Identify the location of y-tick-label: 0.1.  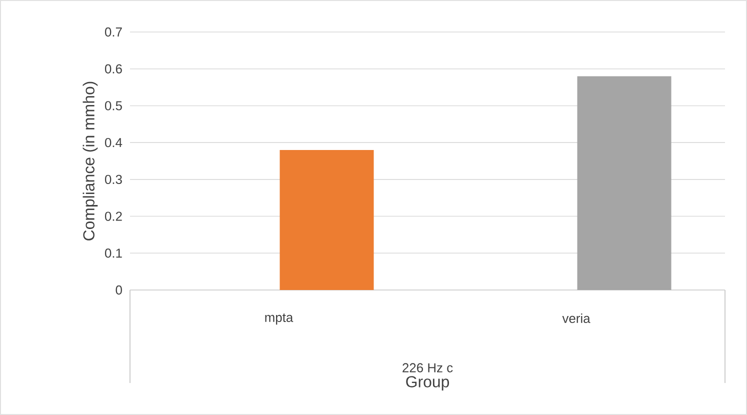
(113, 253).